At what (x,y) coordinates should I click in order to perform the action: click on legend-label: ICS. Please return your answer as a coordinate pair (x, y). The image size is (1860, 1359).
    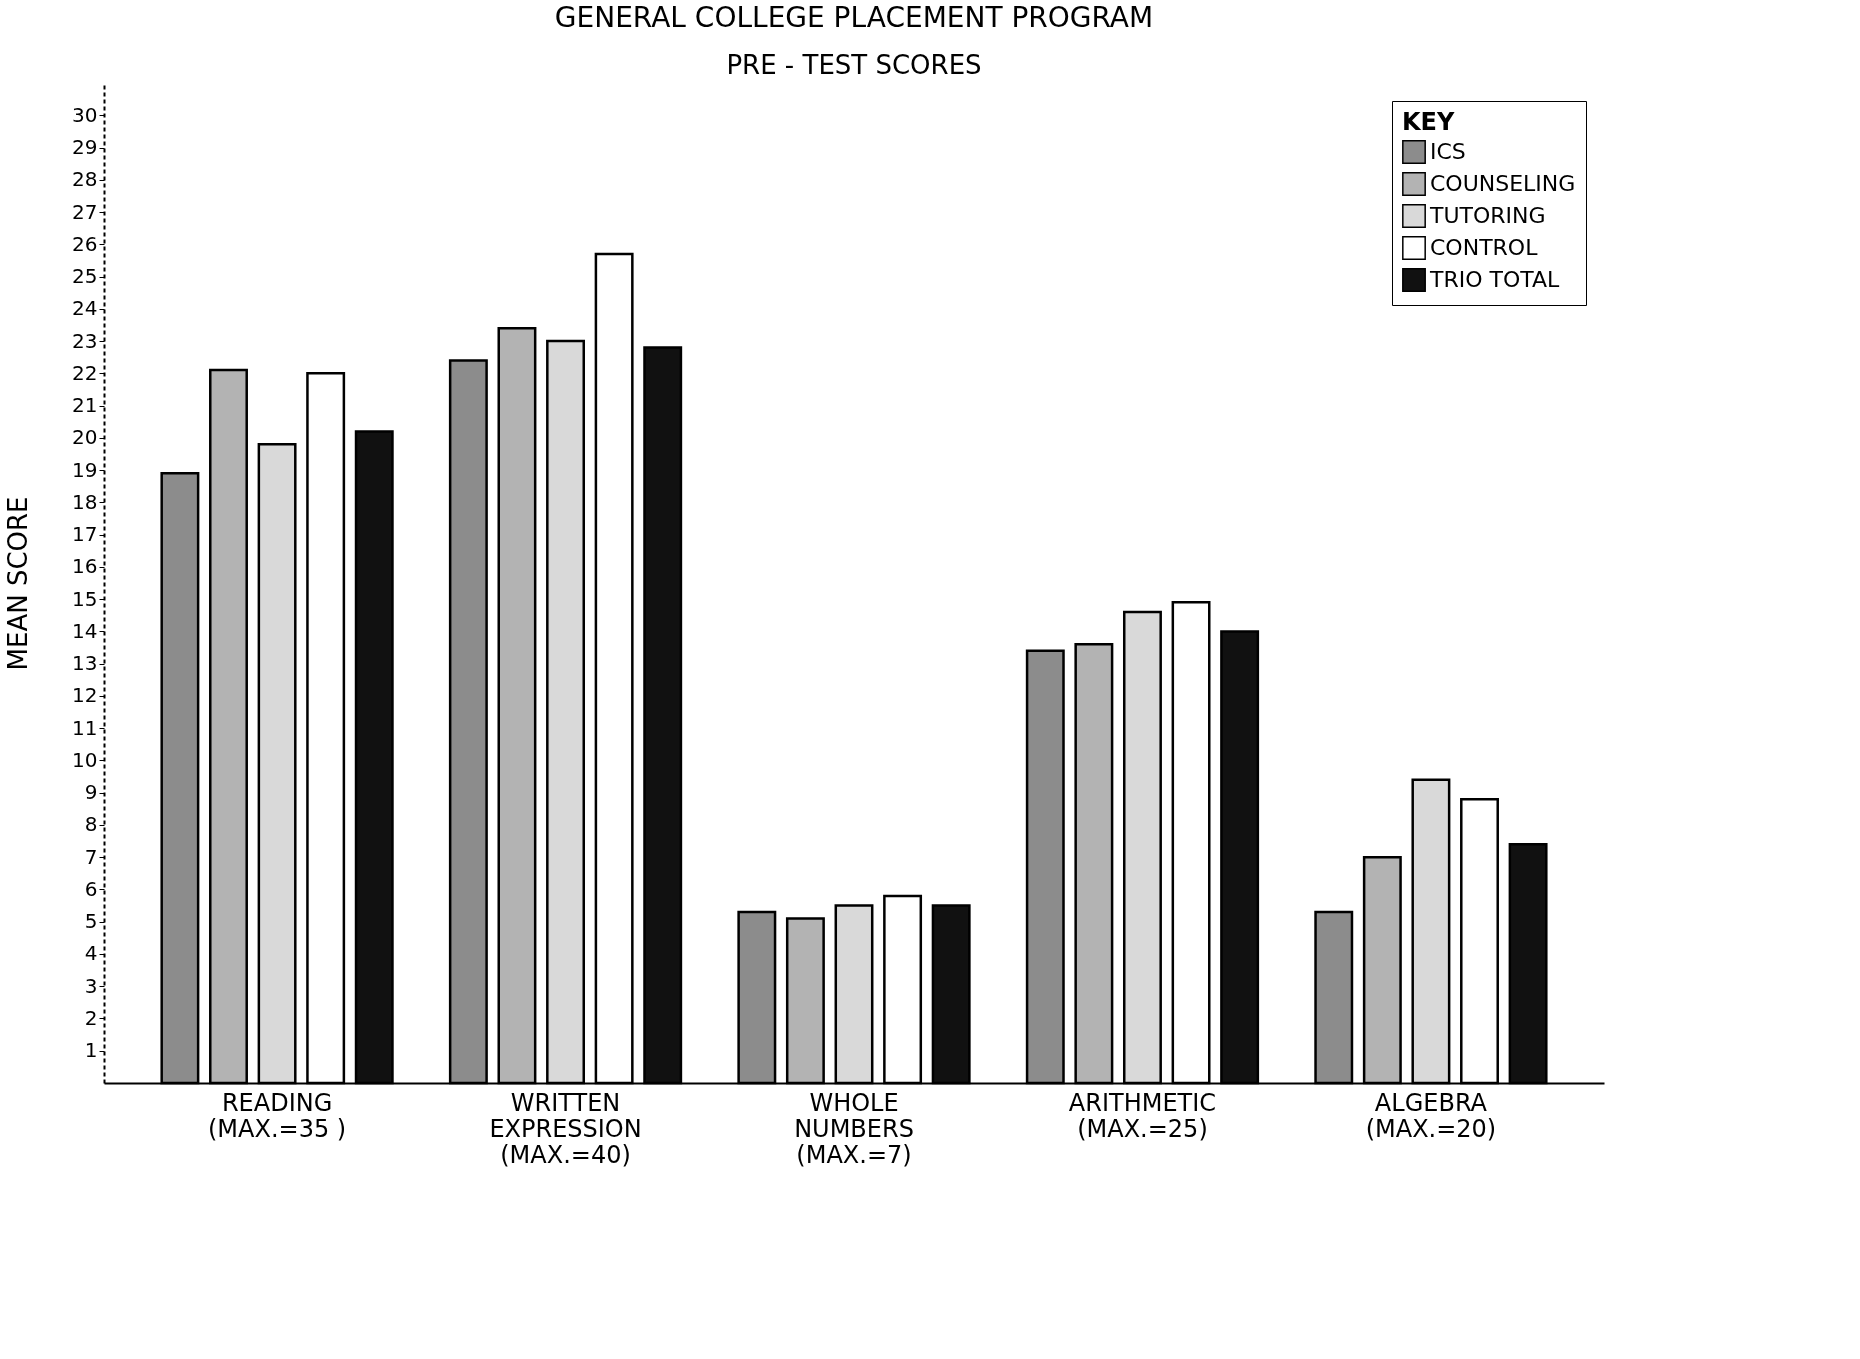
    Looking at the image, I should click on (1448, 151).